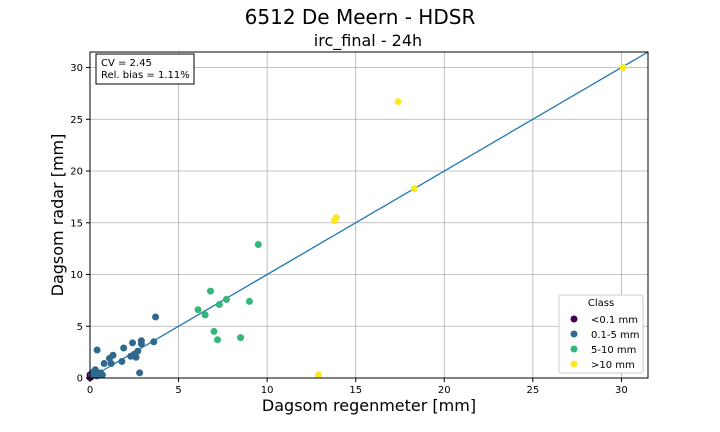 The image size is (720, 432). I want to click on y-tick-label: 5, so click(80, 327).